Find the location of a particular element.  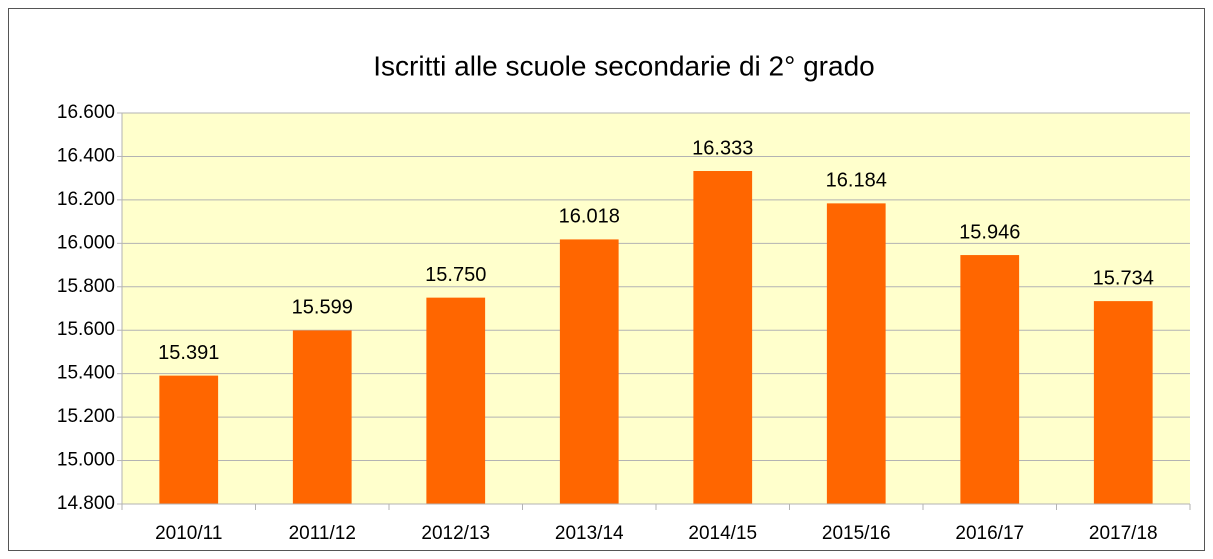

value-label: 16.018 is located at coordinates (589, 217).